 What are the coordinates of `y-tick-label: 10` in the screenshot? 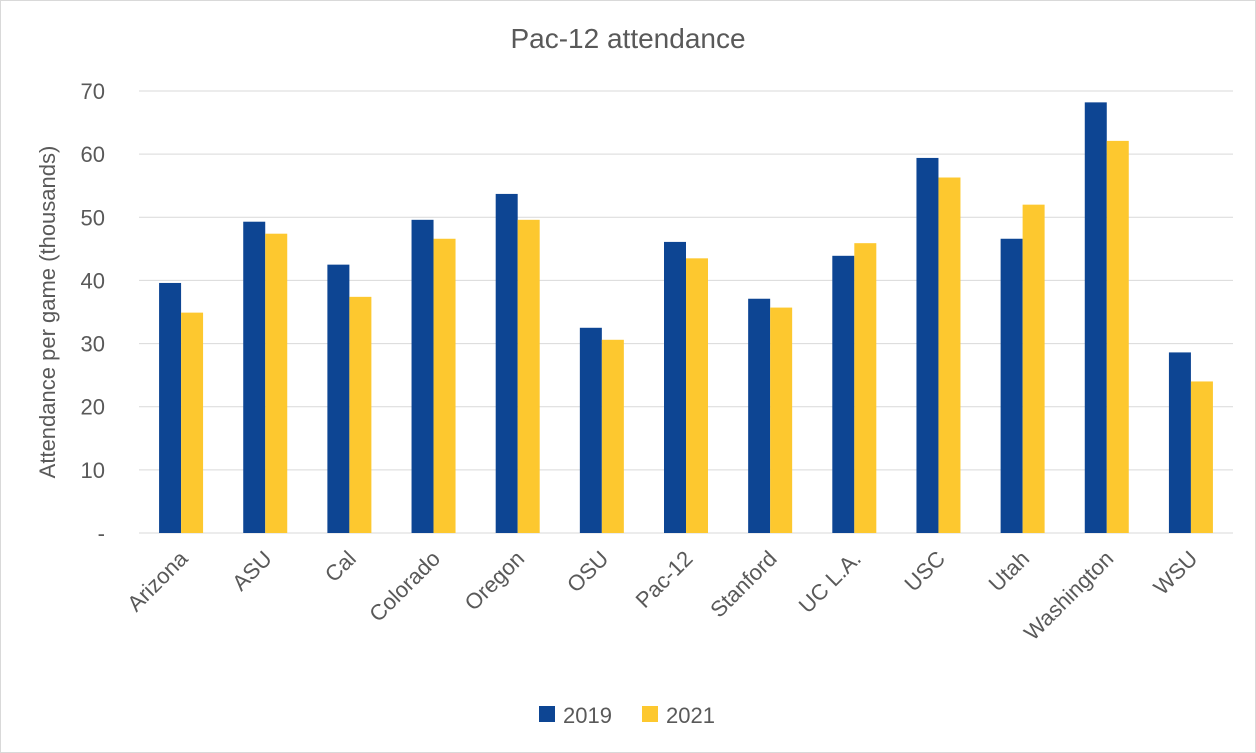 It's located at (93, 470).